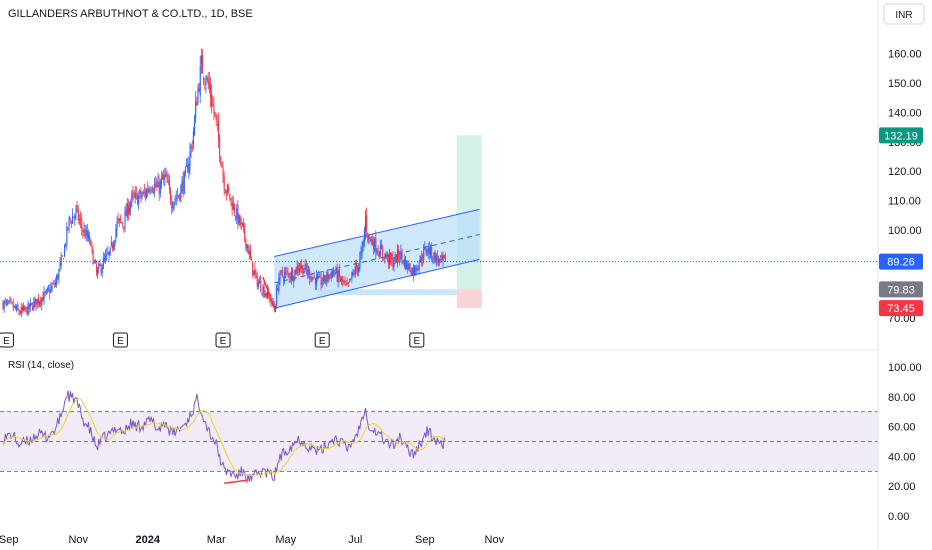 Image resolution: width=932 pixels, height=550 pixels. What do you see at coordinates (377, 258) in the screenshot?
I see `channel-mid-line` at bounding box center [377, 258].